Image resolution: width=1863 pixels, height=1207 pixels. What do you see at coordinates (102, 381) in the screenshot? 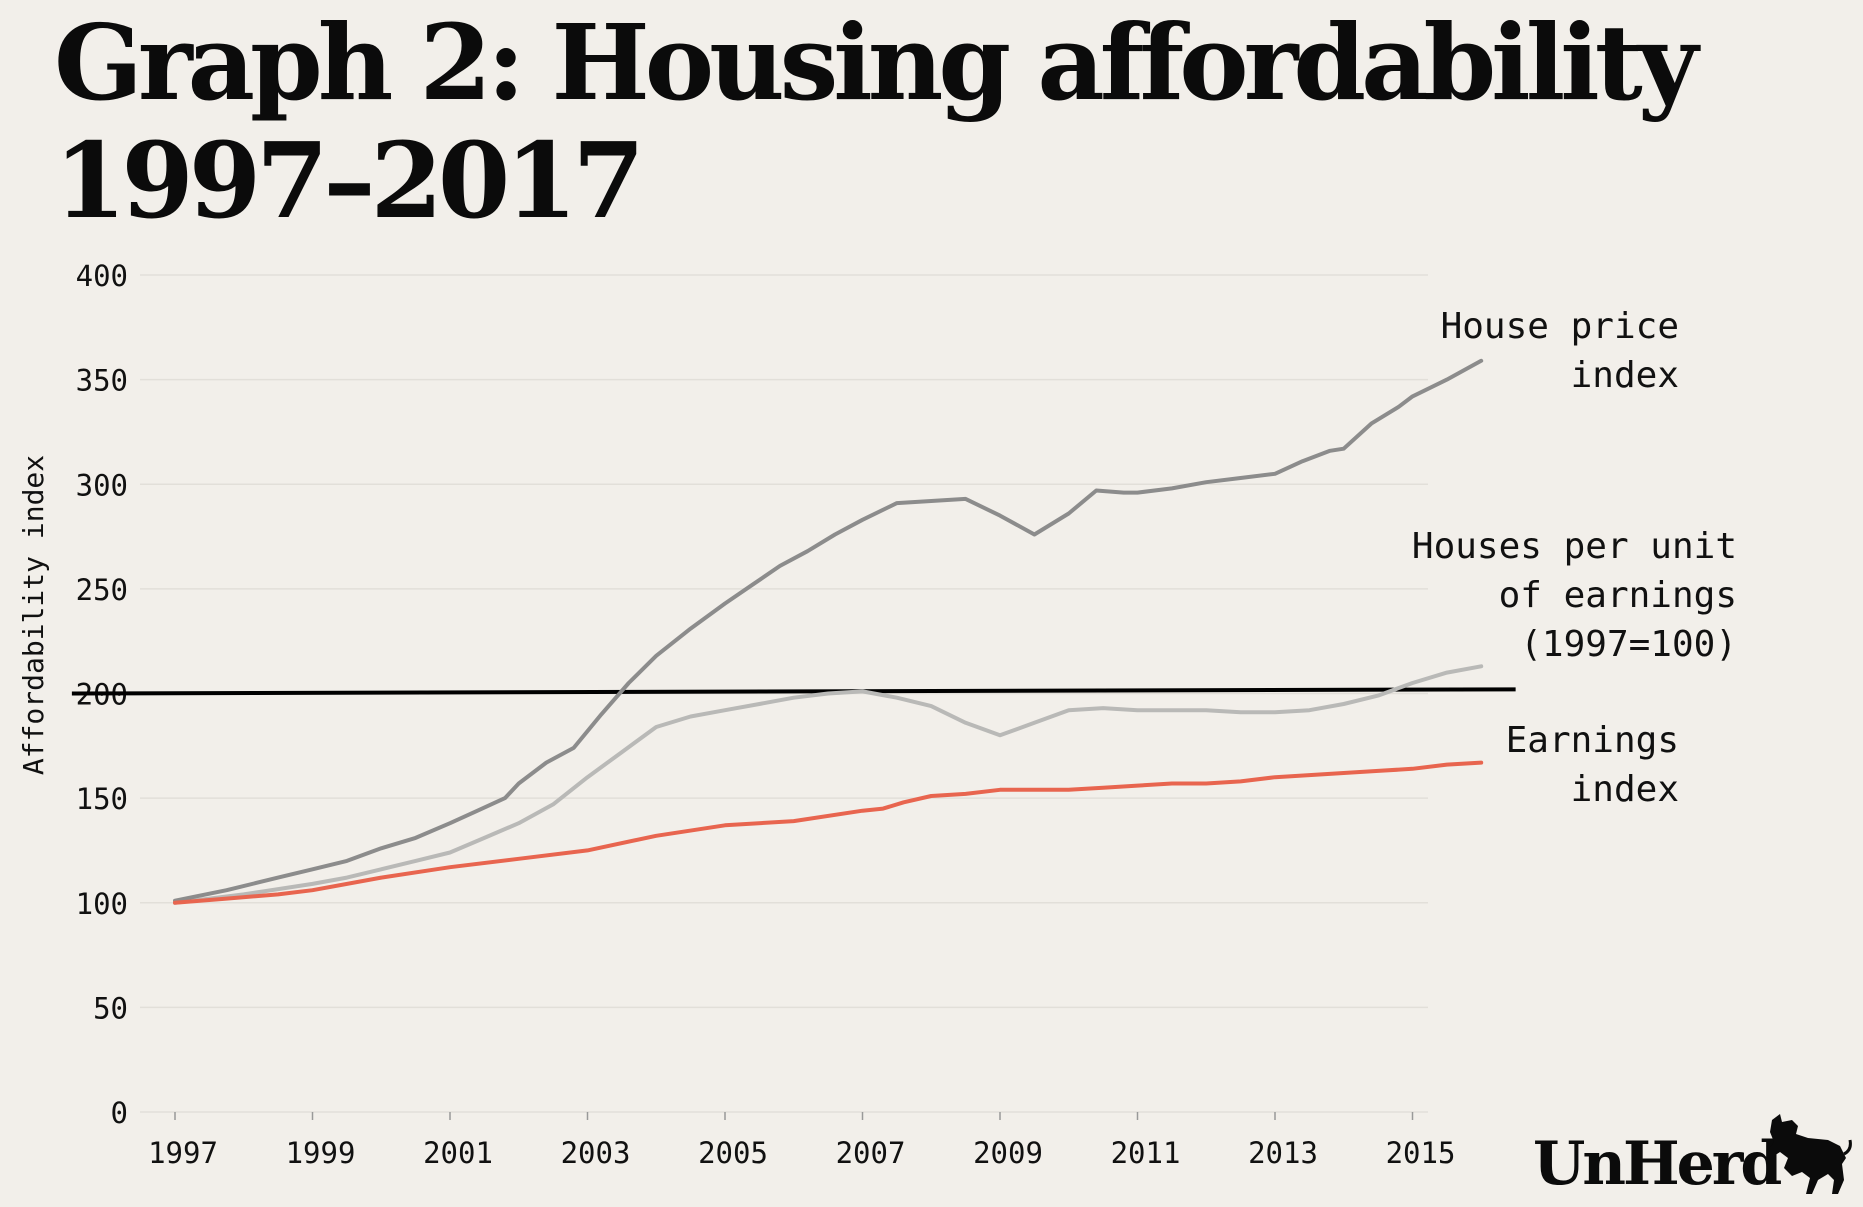
I see `y-tick-label: 350` at bounding box center [102, 381].